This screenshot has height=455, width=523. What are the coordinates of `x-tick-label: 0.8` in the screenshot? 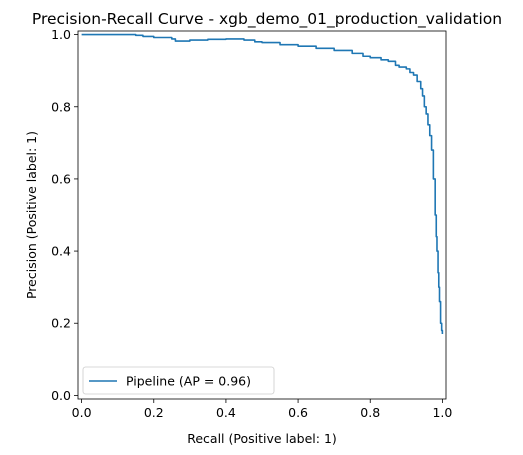 It's located at (370, 412).